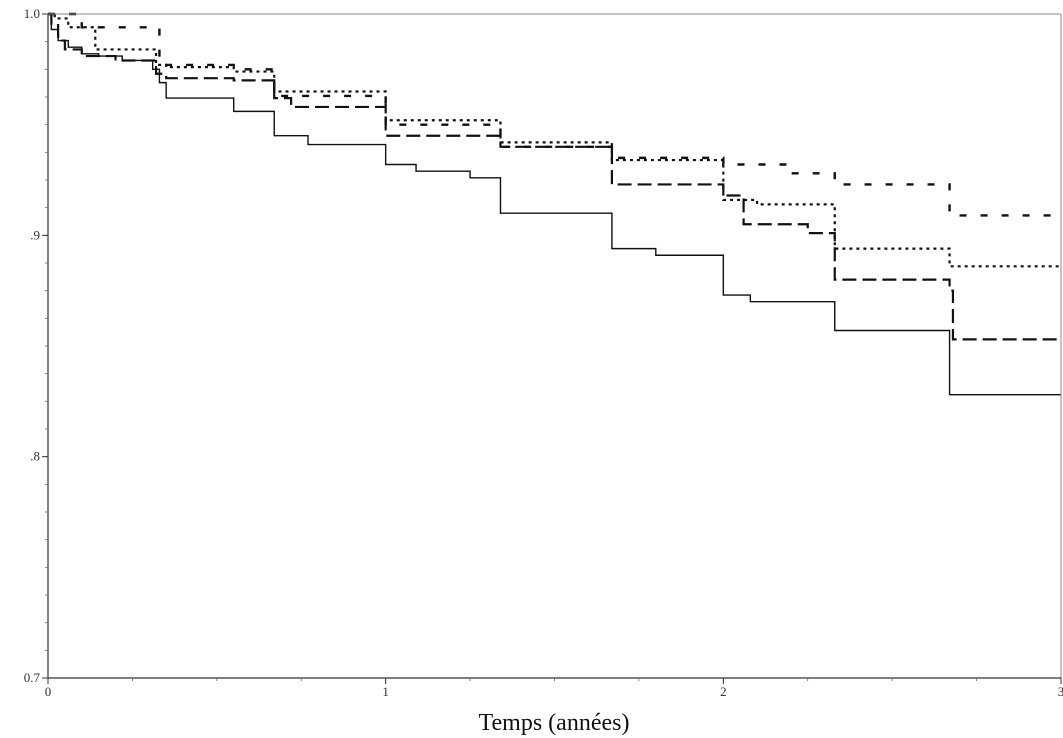  Describe the element at coordinates (1060, 691) in the screenshot. I see `x-tick-label: 3` at that location.